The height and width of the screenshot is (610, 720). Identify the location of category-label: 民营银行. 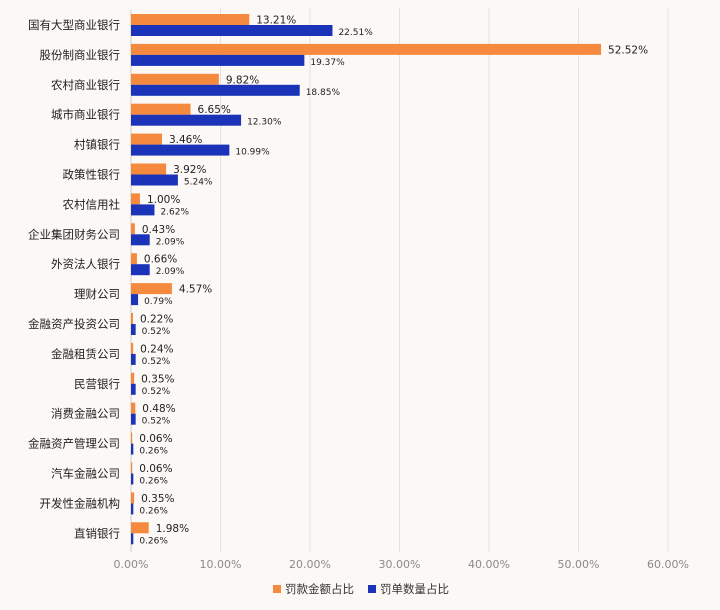
(97, 384).